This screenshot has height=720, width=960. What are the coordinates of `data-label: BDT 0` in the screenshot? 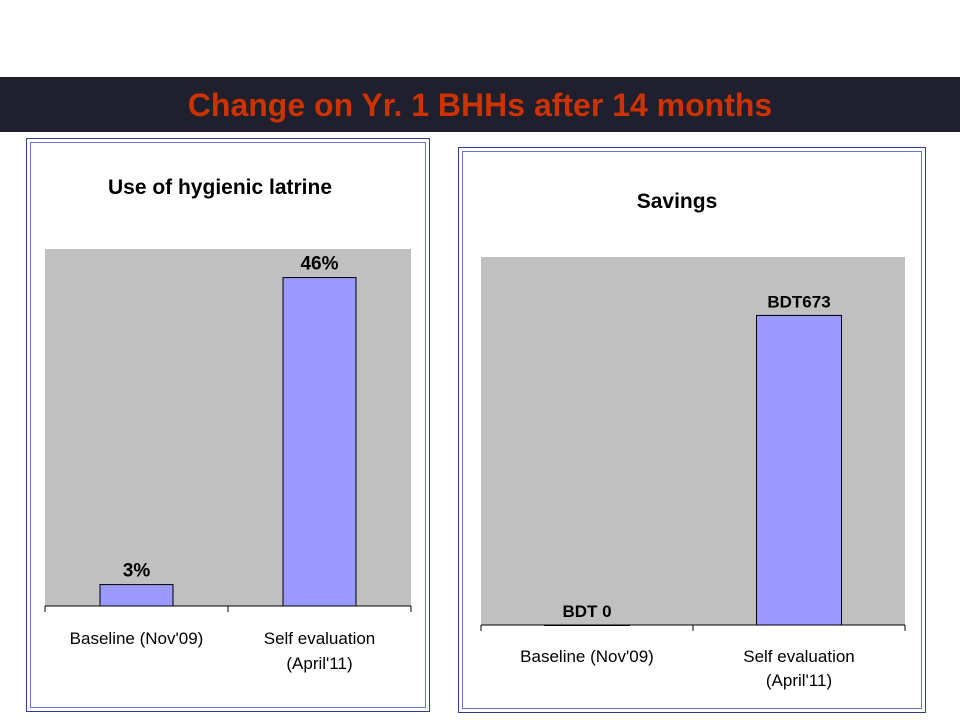 It's located at (586, 611).